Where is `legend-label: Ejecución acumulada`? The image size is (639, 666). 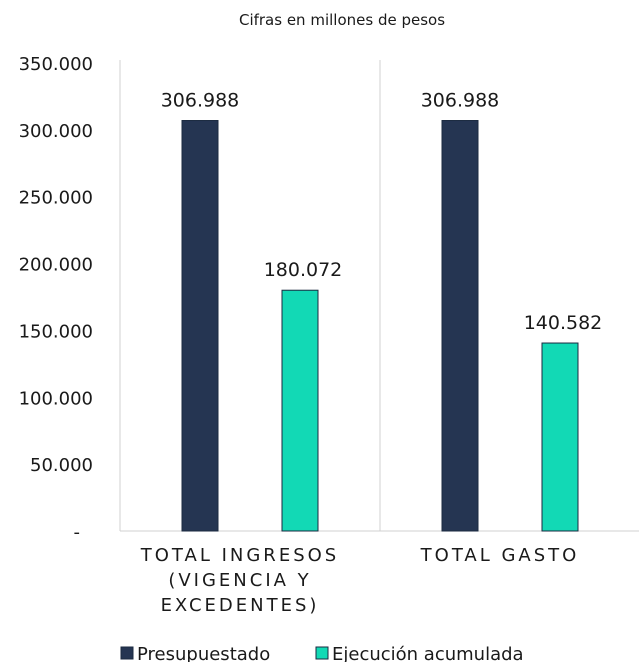
legend-label: Ejecución acumulada is located at coordinates (428, 653).